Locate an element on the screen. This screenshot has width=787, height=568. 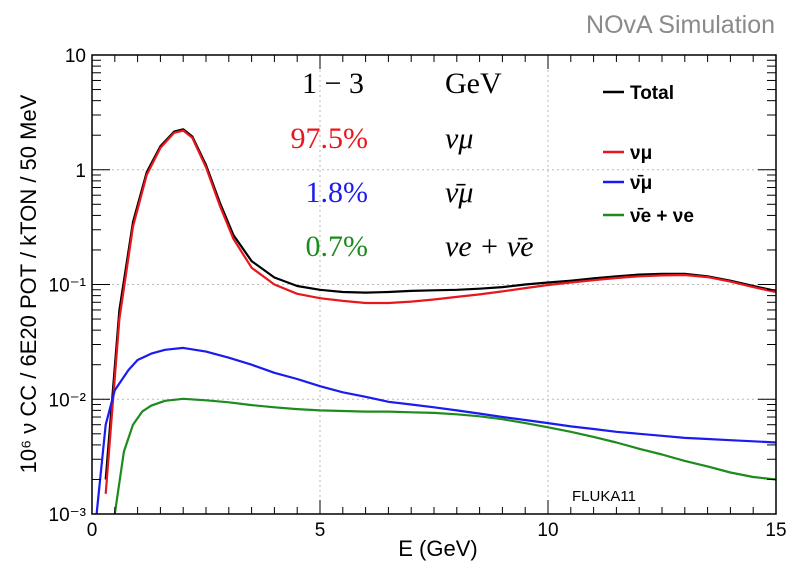
annotation-label-numu: νμ is located at coordinates (459, 138).